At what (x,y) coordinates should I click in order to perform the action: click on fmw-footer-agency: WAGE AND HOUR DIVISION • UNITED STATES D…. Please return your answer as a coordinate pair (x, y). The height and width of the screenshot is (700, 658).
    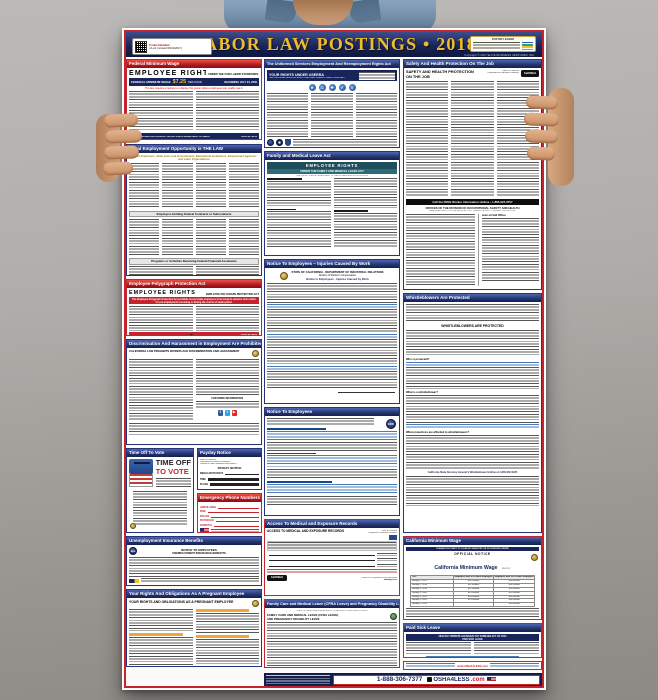
    Looking at the image, I should click on (173, 136).